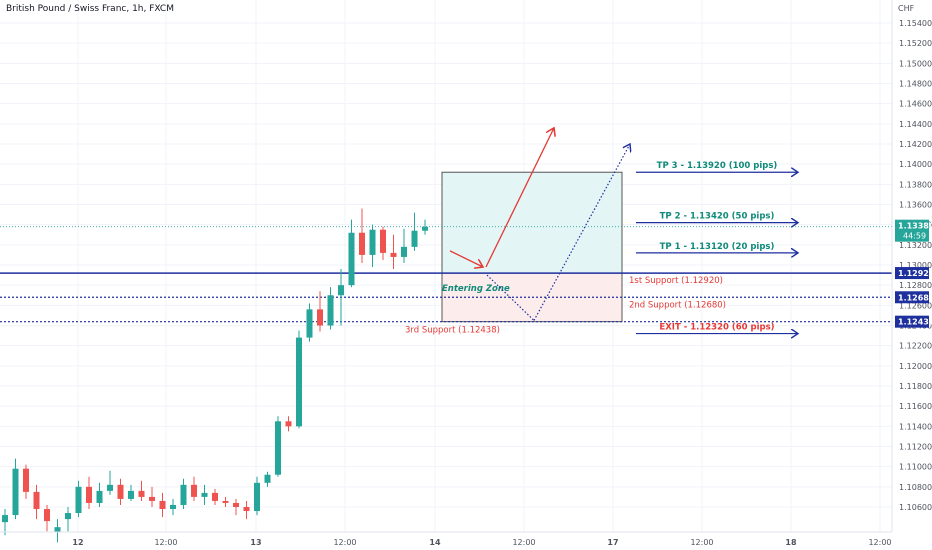  I want to click on target-label: EXIT - 1.12320 (60 pips), so click(716, 328).